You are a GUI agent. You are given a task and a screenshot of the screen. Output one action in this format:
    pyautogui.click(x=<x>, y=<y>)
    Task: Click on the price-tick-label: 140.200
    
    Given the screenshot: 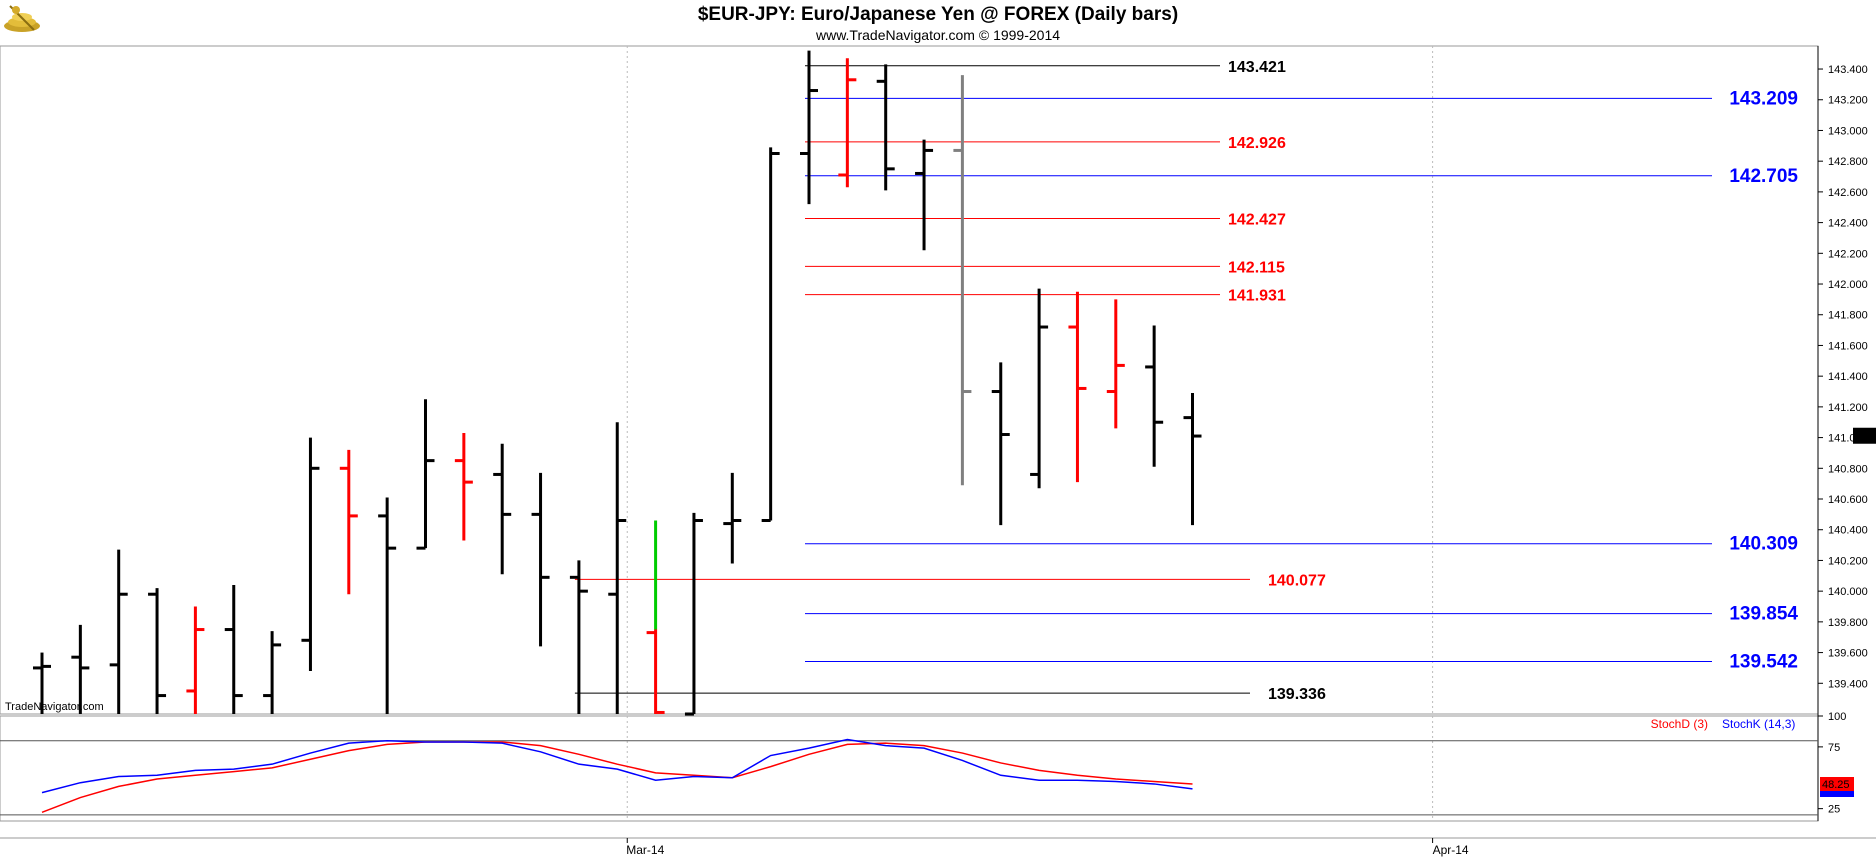 What is the action you would take?
    pyautogui.click(x=1848, y=561)
    